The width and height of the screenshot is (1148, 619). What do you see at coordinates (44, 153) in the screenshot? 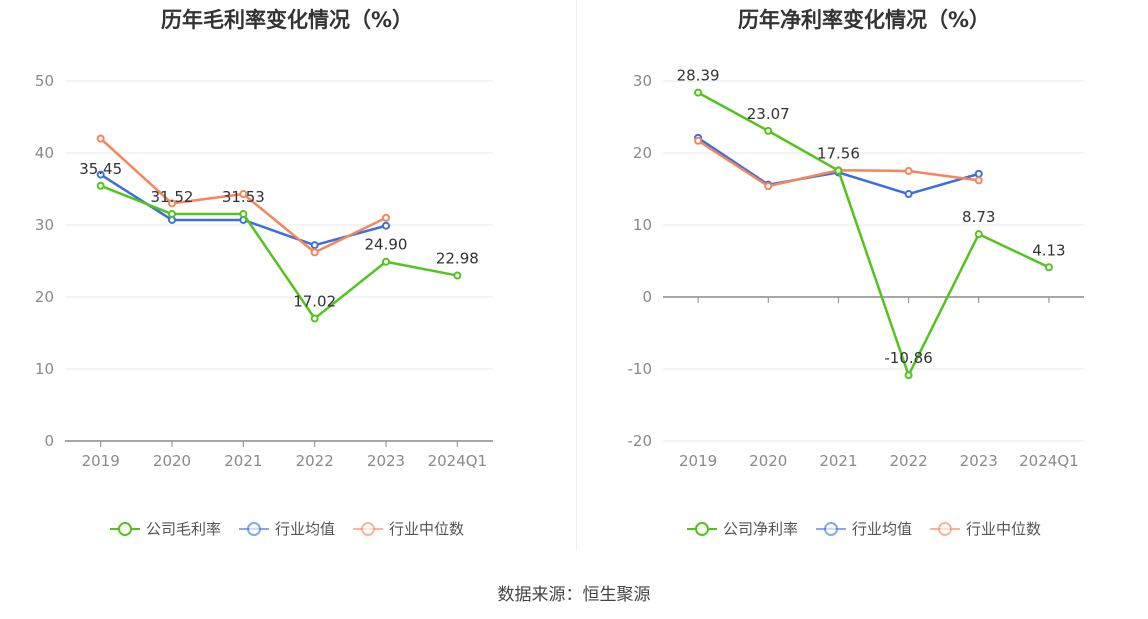
I see `y-tick-label: 40` at bounding box center [44, 153].